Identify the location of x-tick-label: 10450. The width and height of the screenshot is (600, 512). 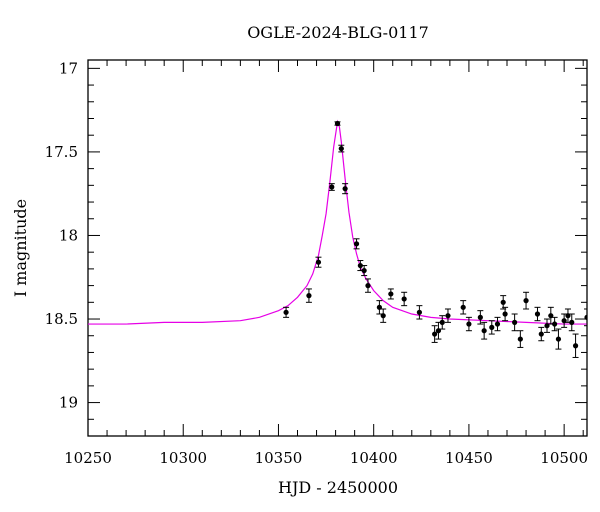
(469, 458).